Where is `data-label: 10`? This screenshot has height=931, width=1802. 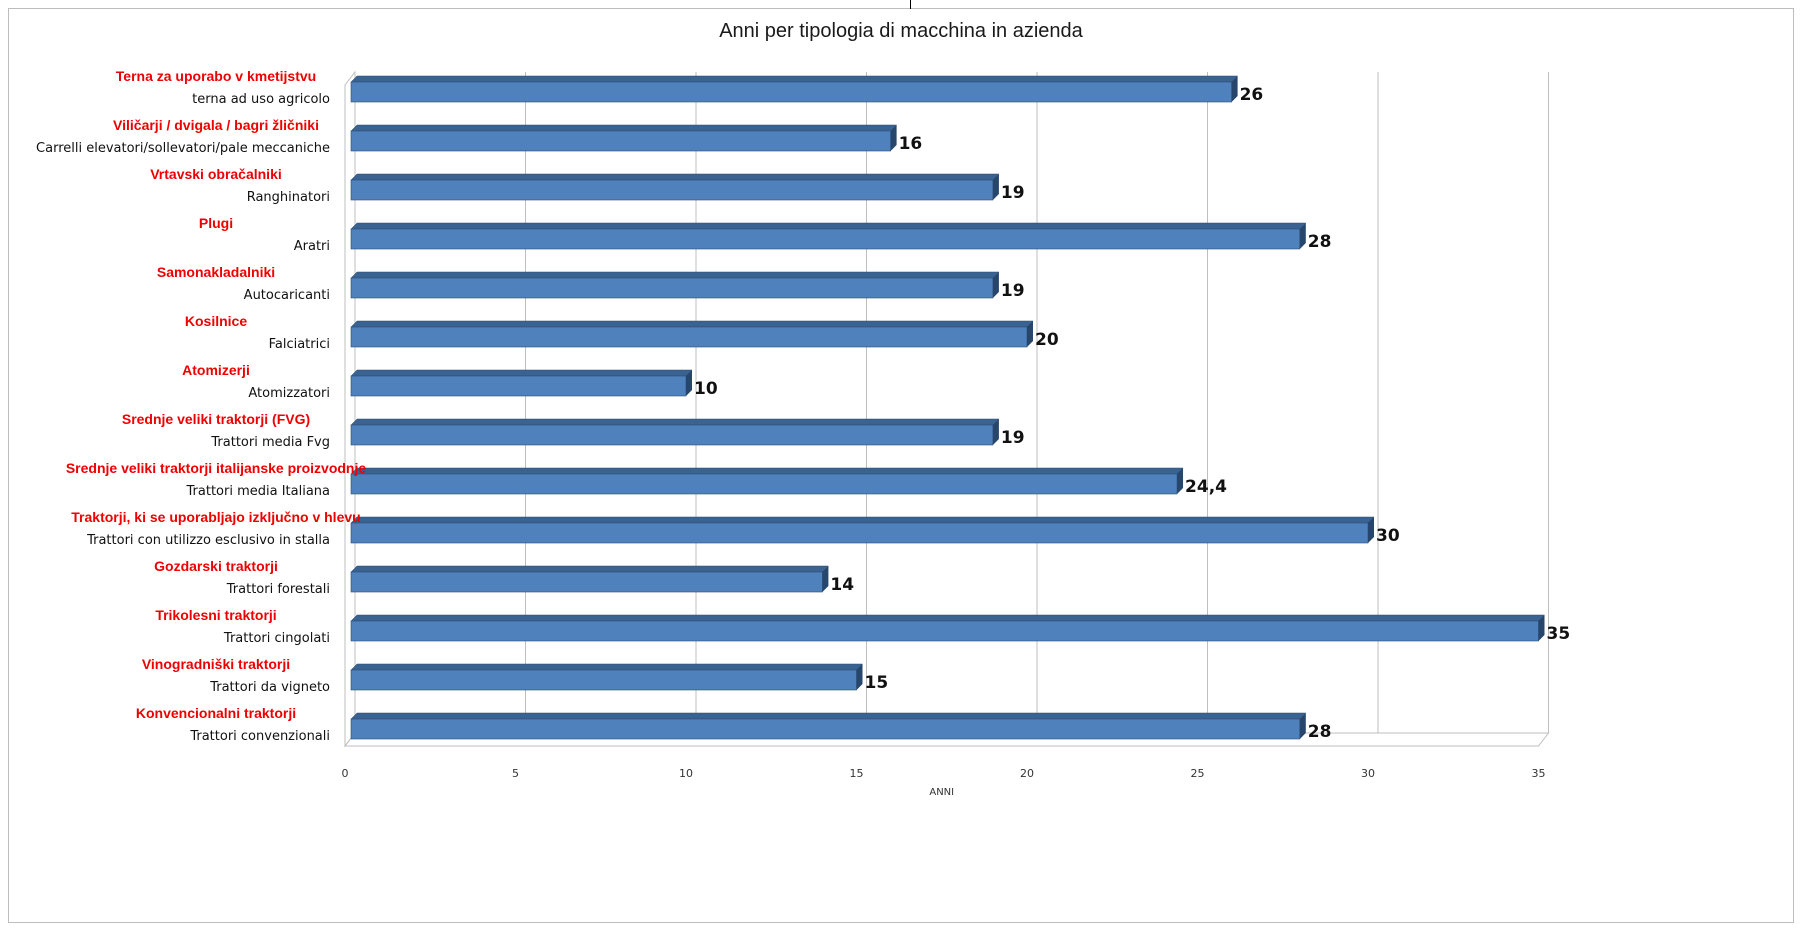 data-label: 10 is located at coordinates (706, 389).